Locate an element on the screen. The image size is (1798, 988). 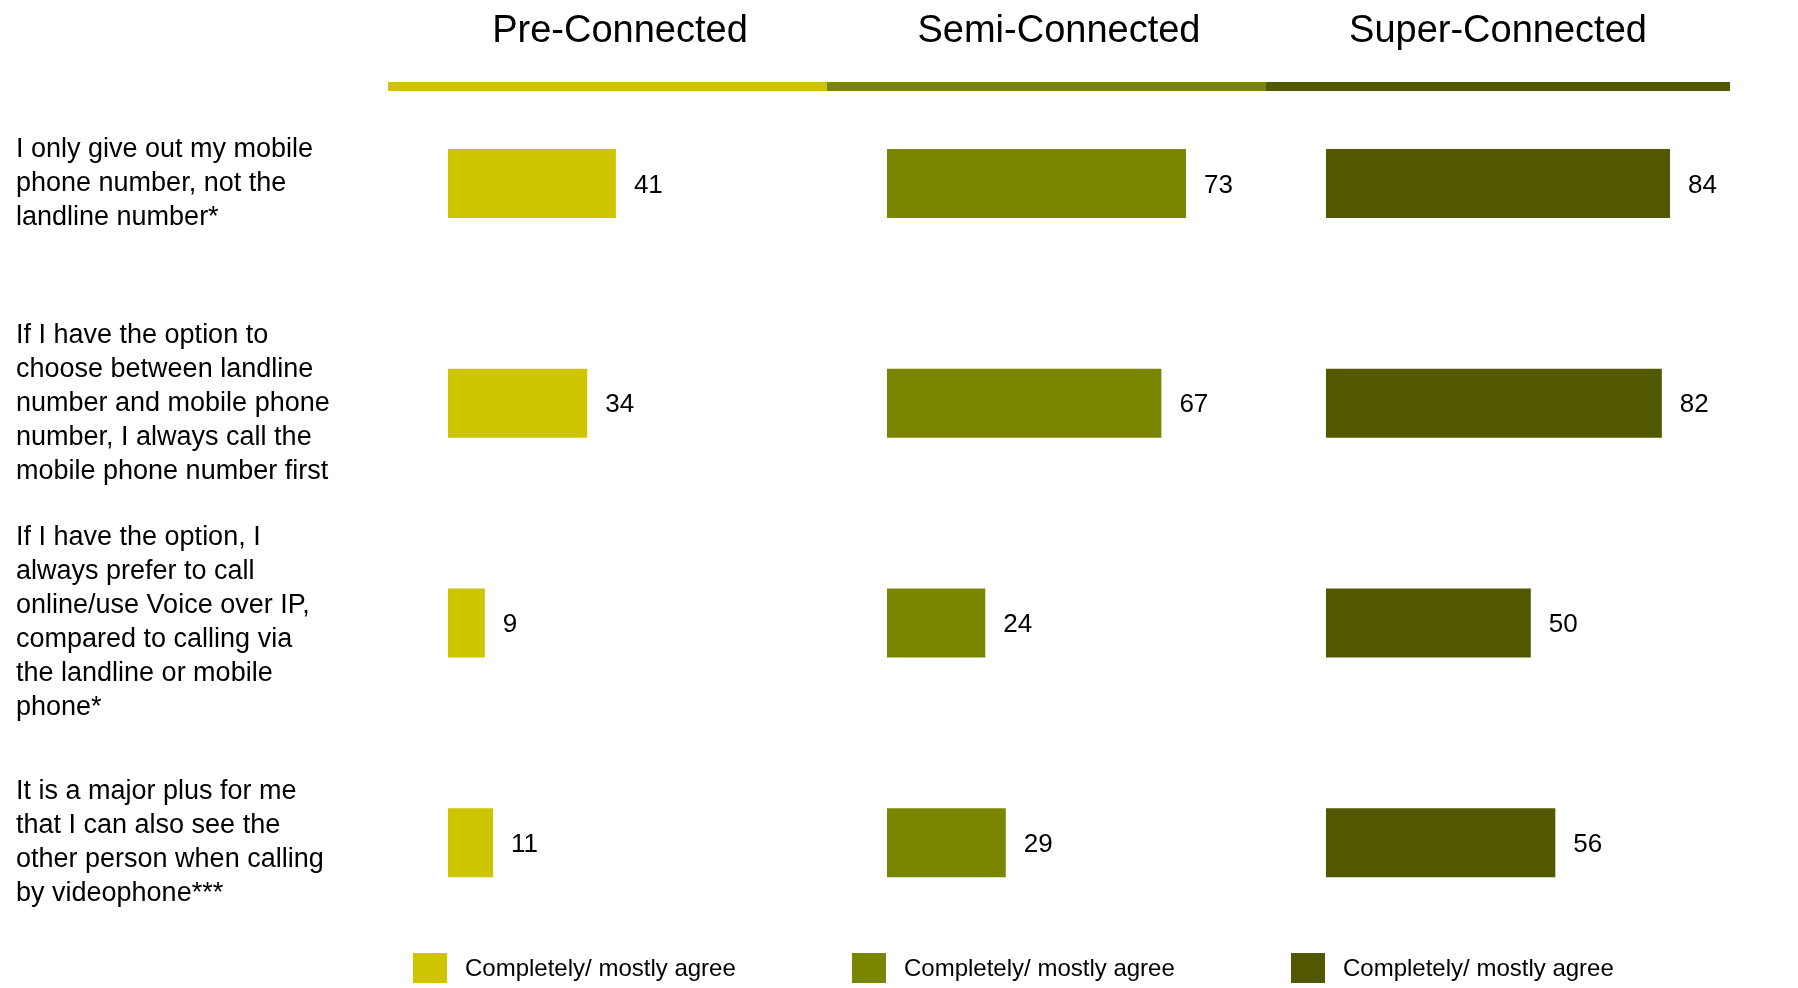
chart-title: Semi-Connected is located at coordinates (1059, 29).